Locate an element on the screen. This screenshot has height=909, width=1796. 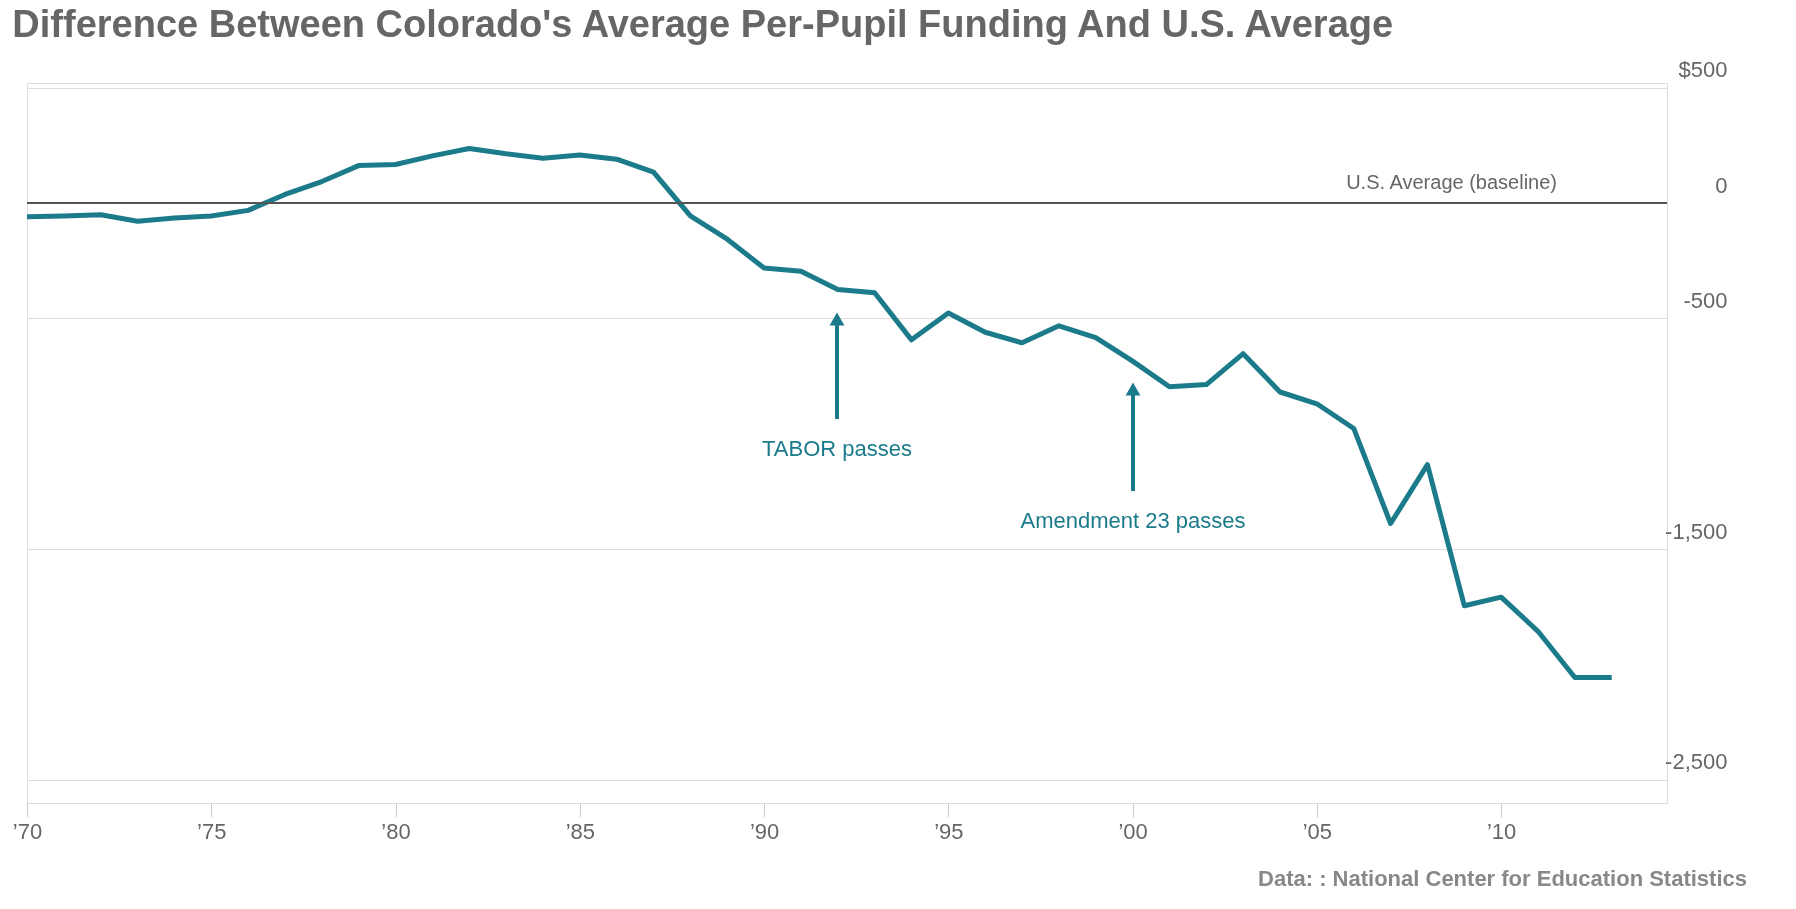
y-tick-label: -1,500 is located at coordinates (1696, 531).